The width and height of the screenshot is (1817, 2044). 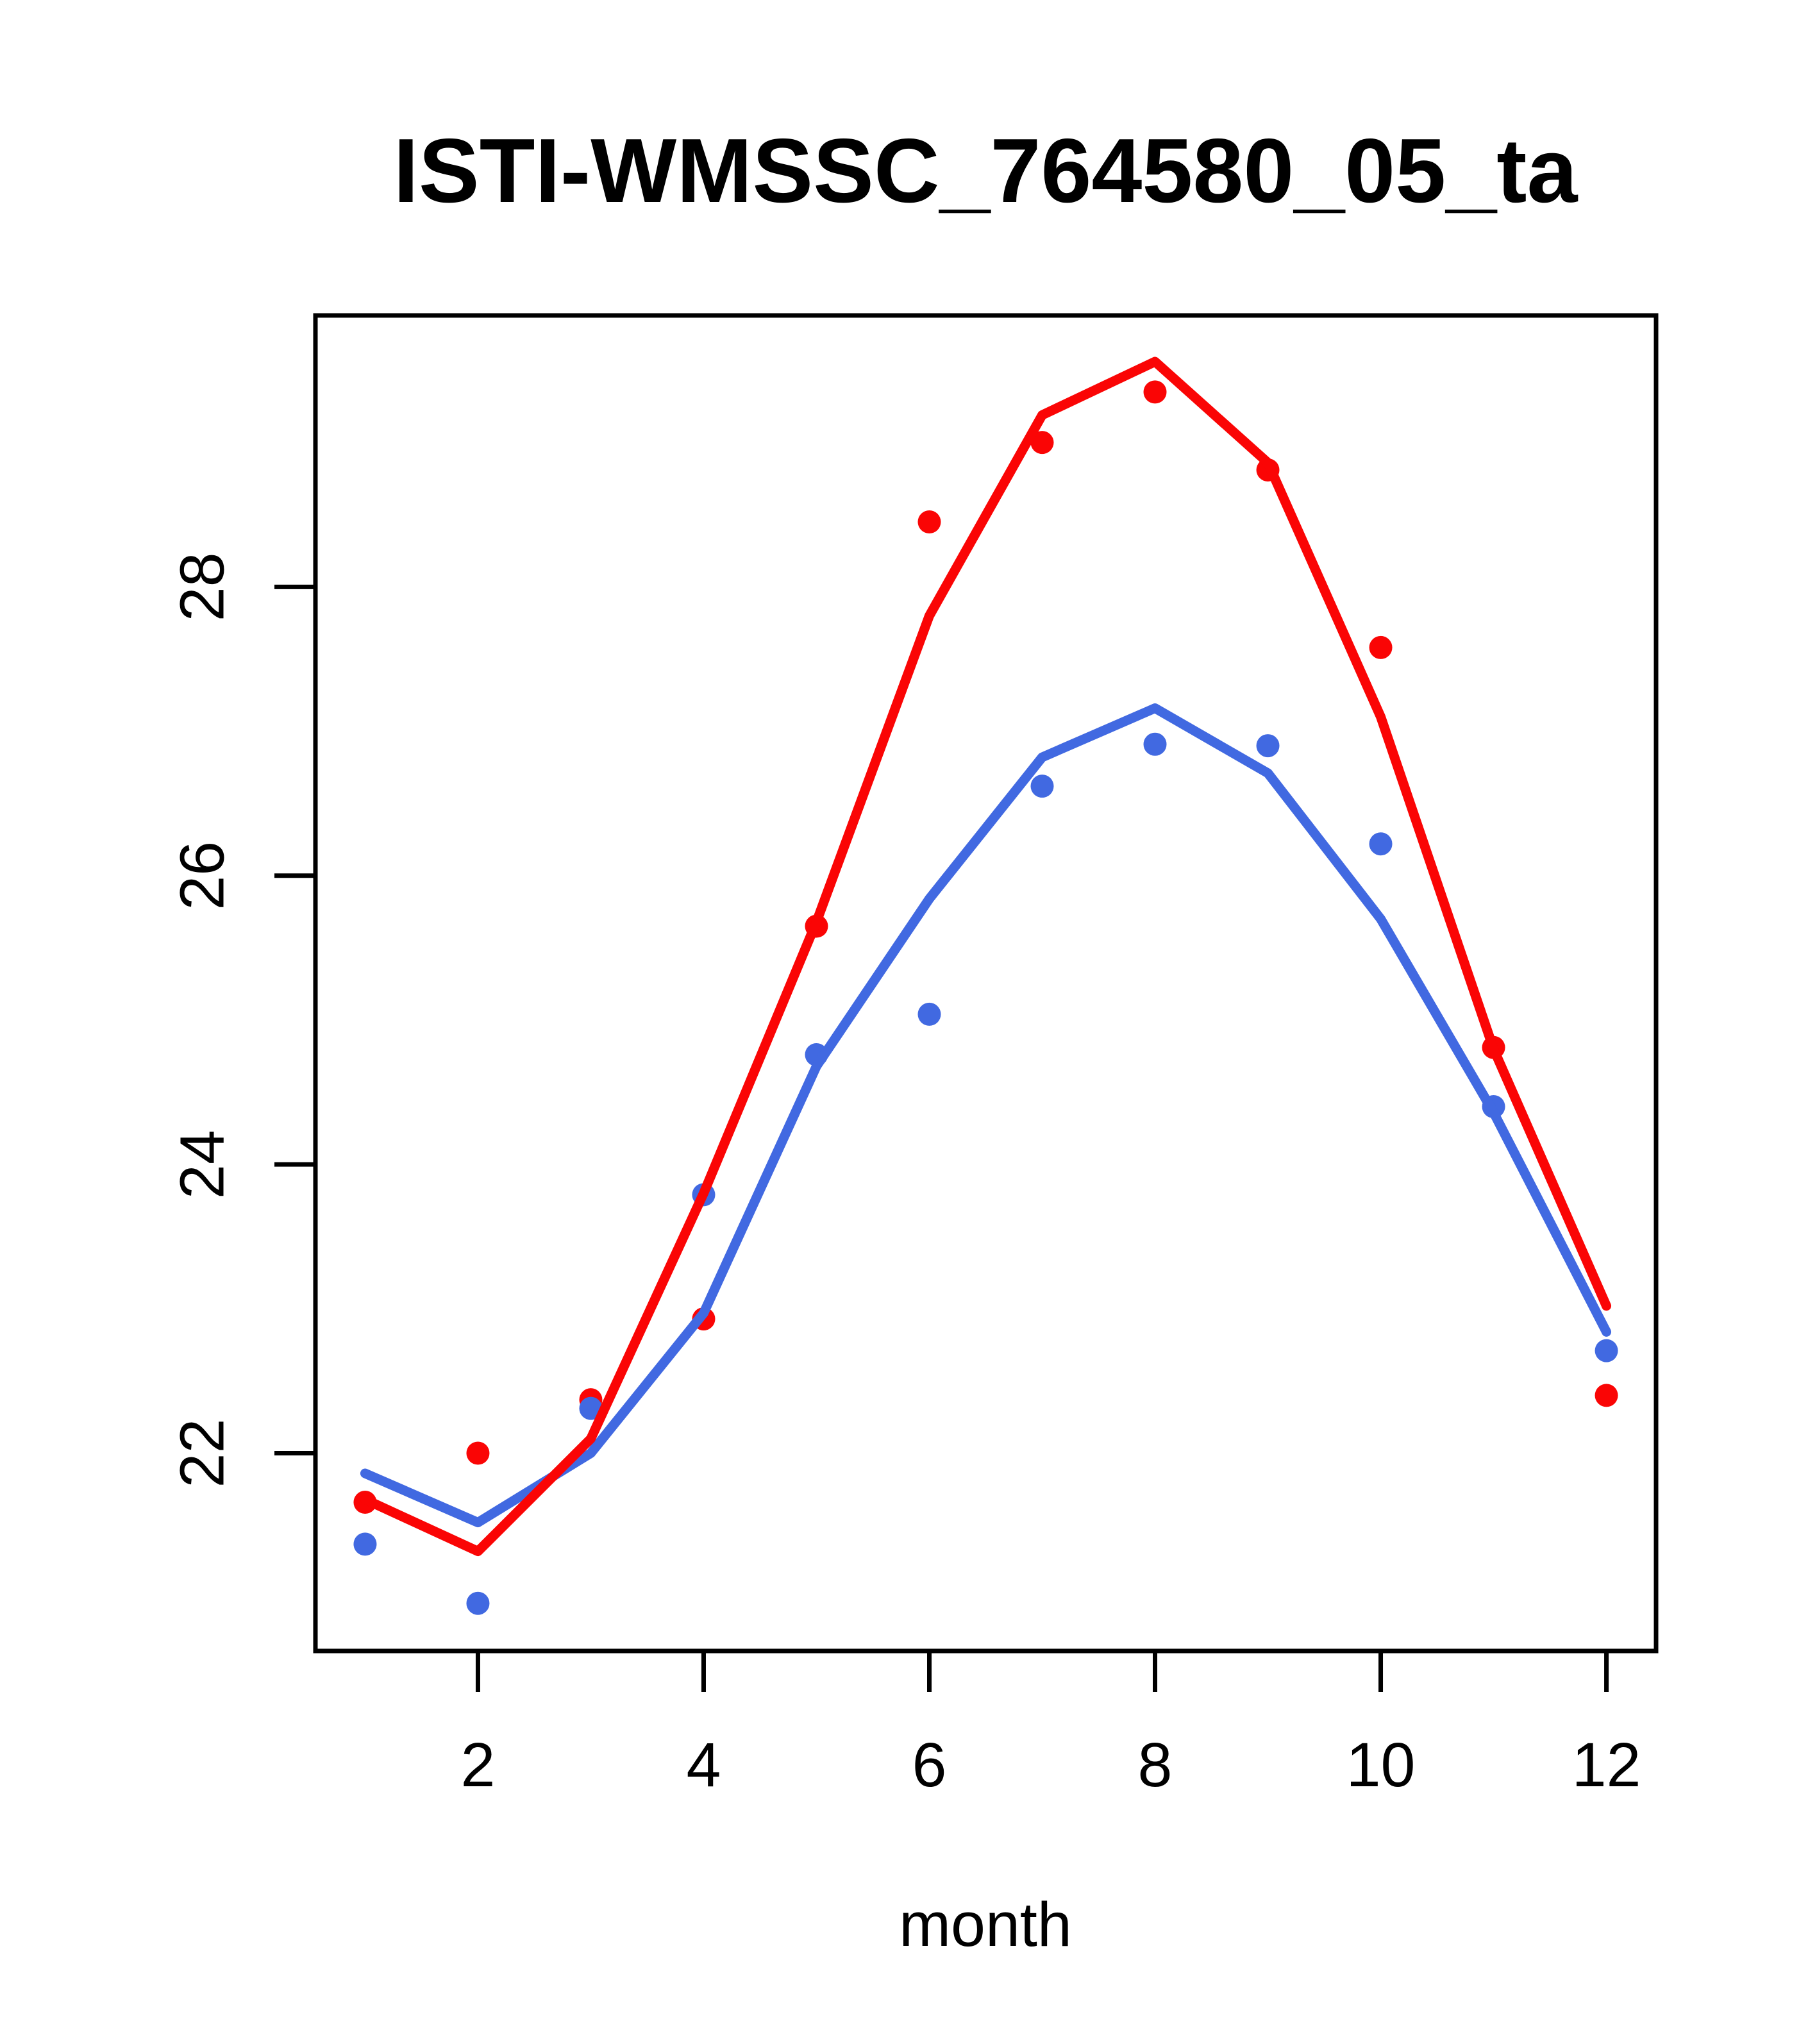 I want to click on data-point-blue-points-m2, so click(x=478, y=1603).